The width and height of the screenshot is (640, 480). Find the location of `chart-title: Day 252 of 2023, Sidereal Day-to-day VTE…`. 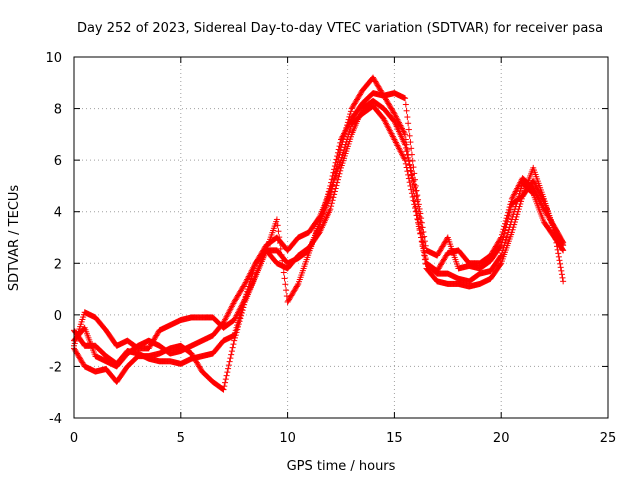

chart-title: Day 252 of 2023, Sidereal Day-to-day VTE… is located at coordinates (340, 28).